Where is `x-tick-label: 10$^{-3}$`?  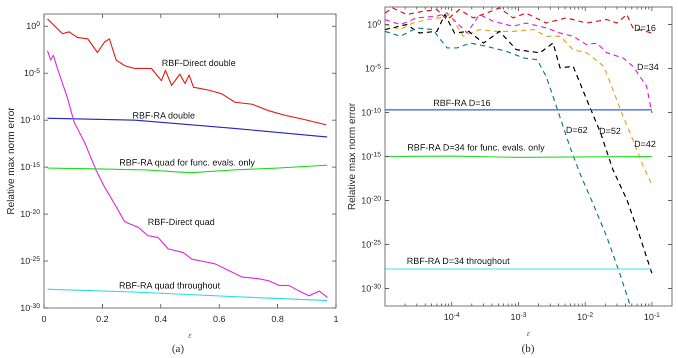 x-tick-label: 10$^{-3}$ is located at coordinates (518, 317).